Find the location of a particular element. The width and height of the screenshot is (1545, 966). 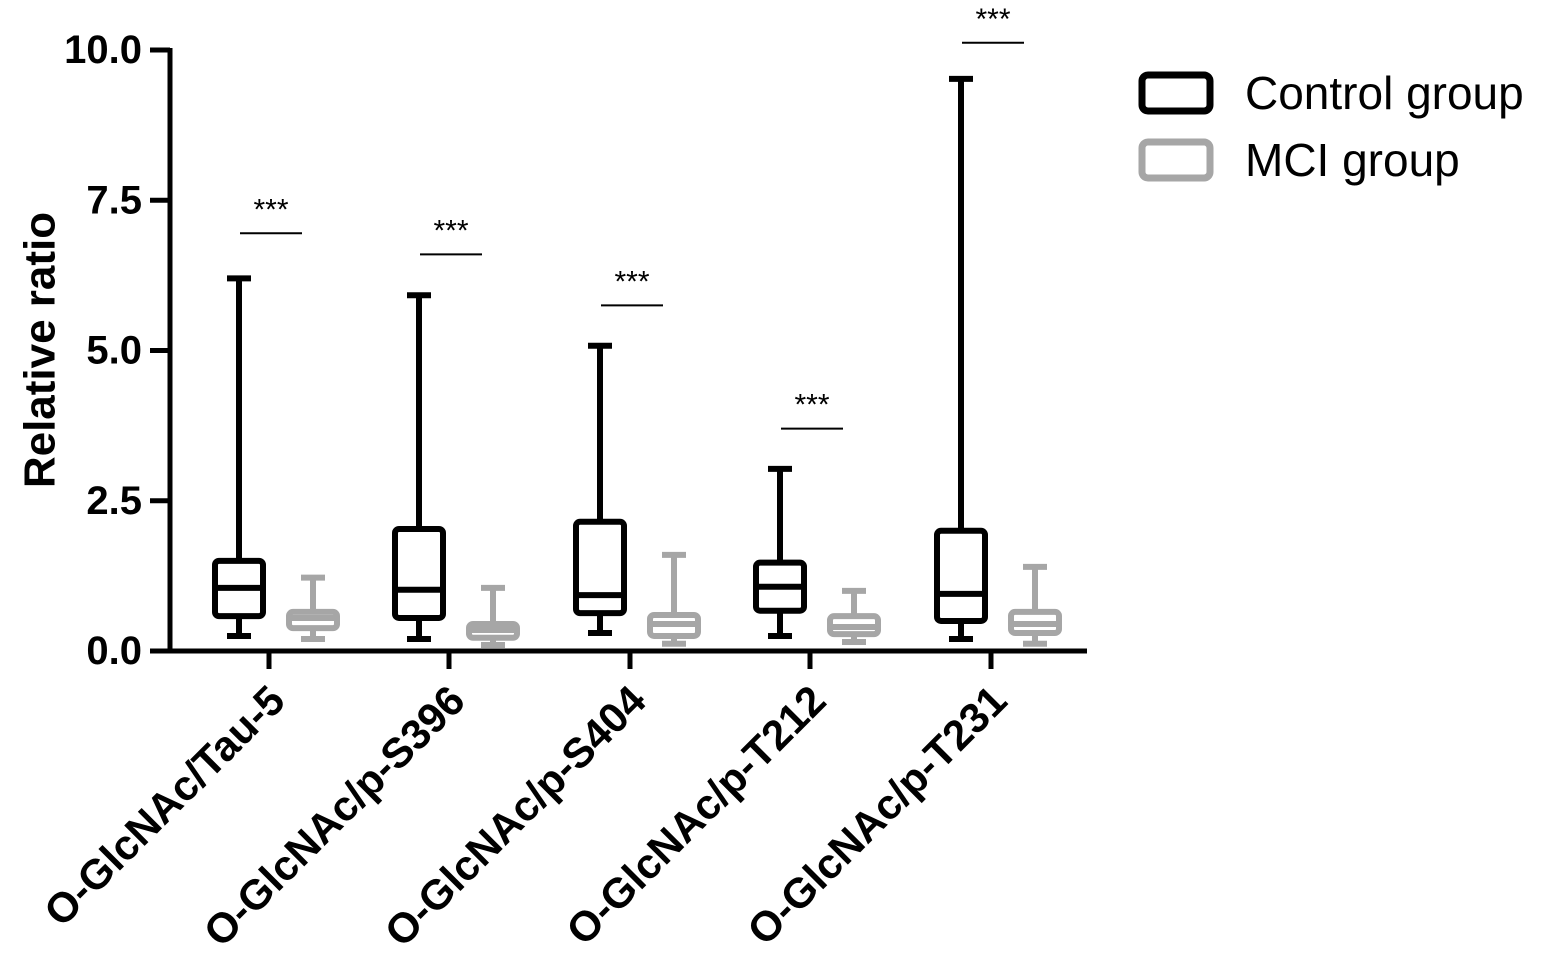

y-axis-title: Relative ratio is located at coordinates (40, 350).